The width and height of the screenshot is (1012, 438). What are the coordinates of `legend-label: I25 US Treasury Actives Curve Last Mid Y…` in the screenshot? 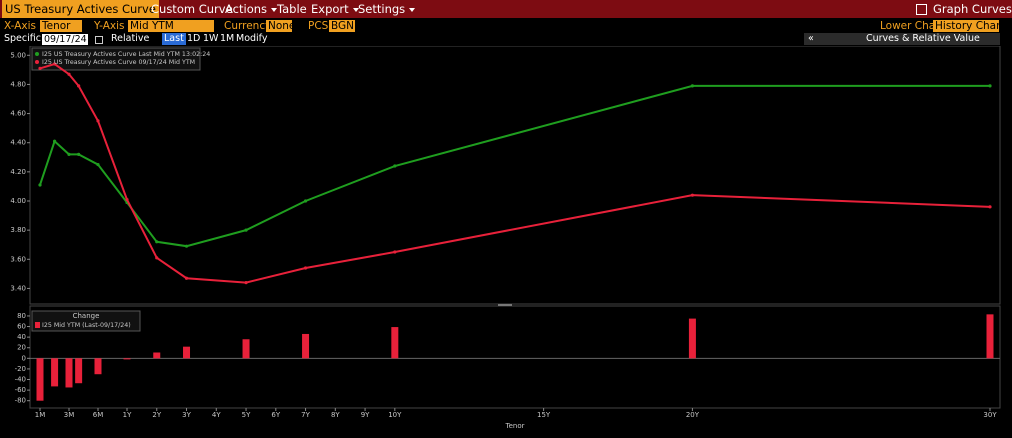 It's located at (126, 54).